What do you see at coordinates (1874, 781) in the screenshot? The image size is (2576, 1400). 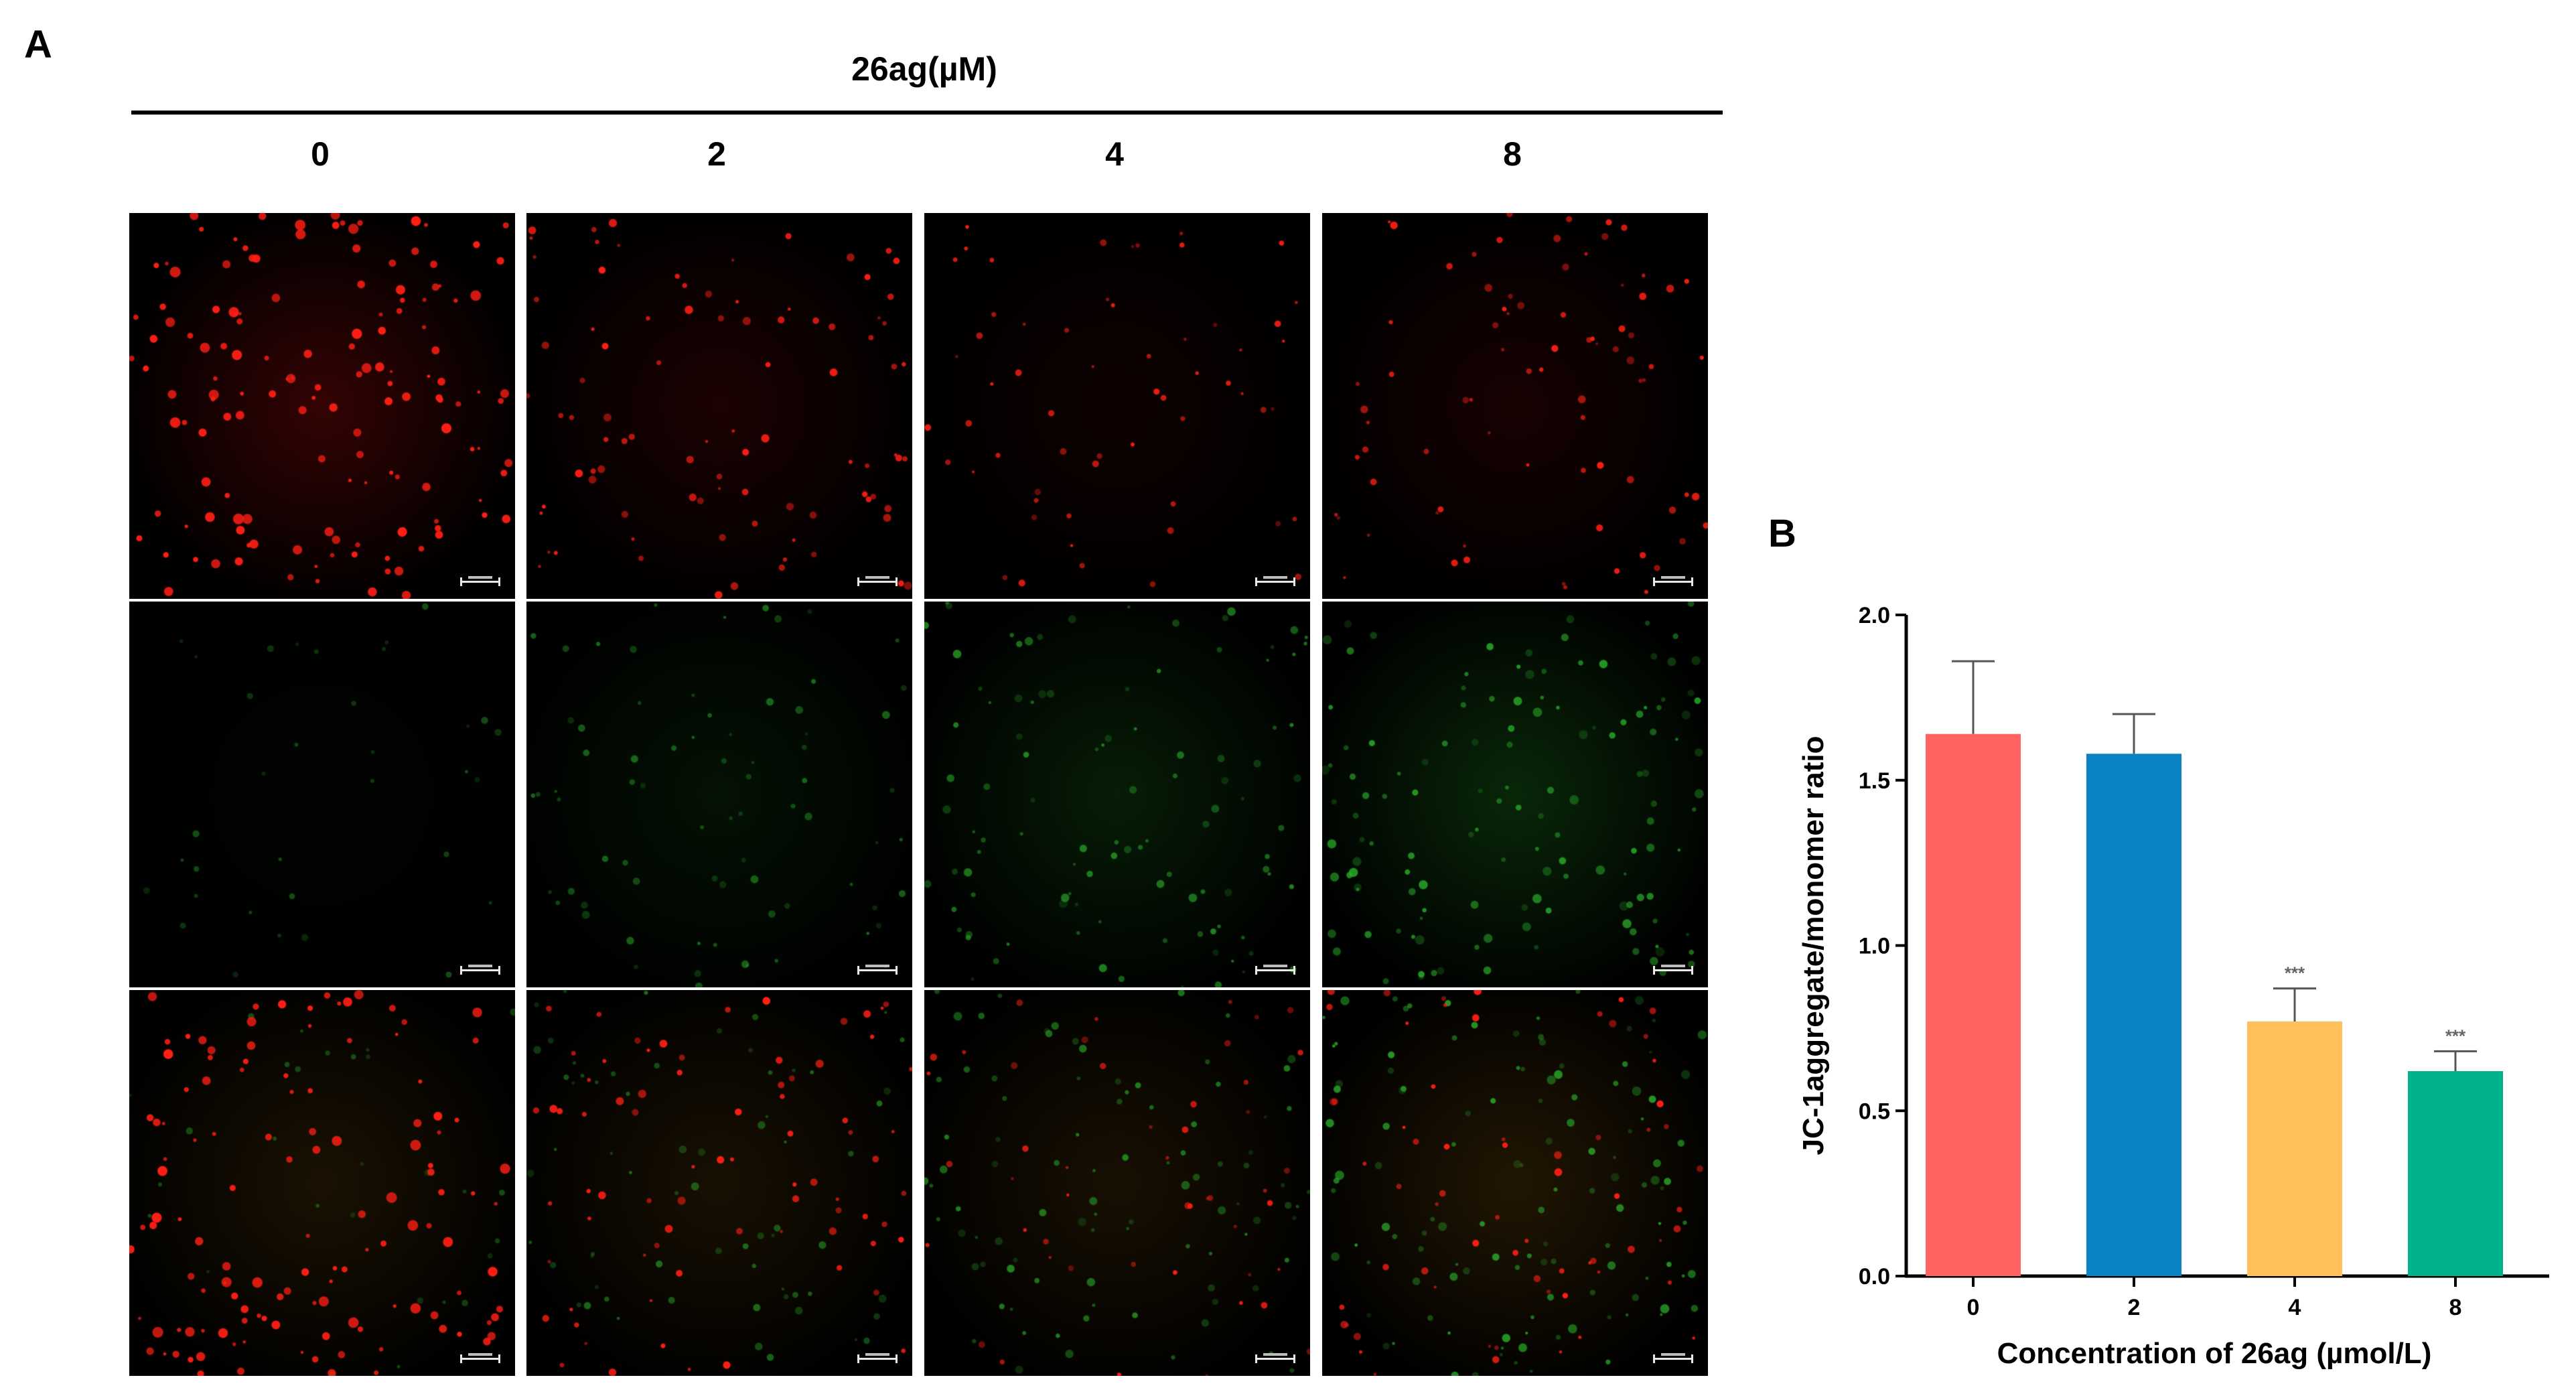 I see `y-tick-label: 1.5` at bounding box center [1874, 781].